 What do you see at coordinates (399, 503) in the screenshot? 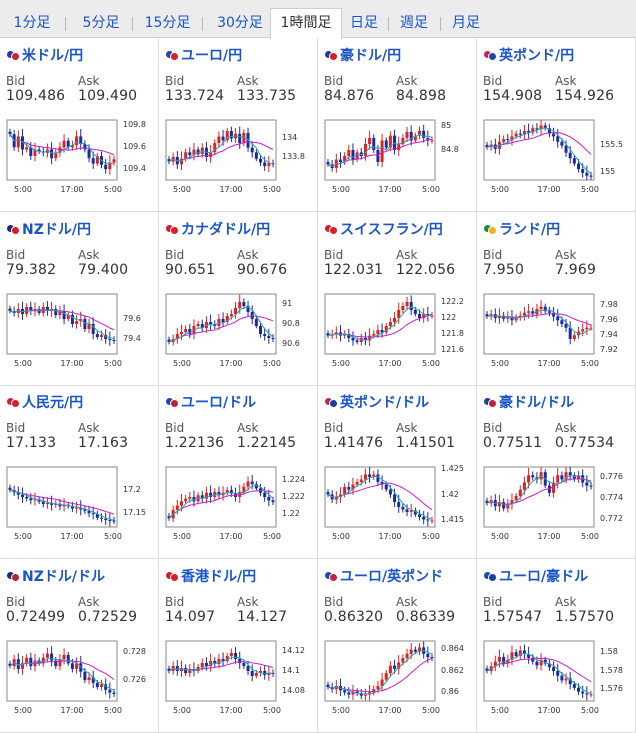
I see `mini-candlestick-chart: 1.425 1.42 1.415 5:00 17:00 5:00` at bounding box center [399, 503].